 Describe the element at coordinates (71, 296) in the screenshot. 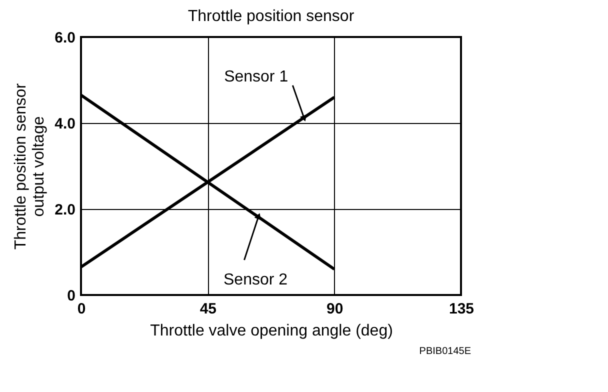

I see `y-tick-label: 0` at that location.